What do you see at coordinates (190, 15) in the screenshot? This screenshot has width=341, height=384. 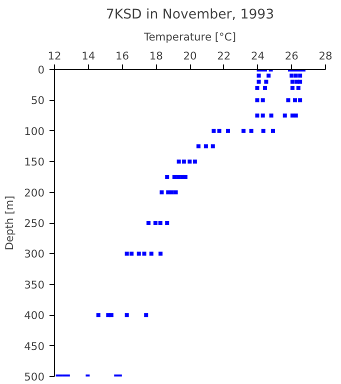 I see `chart-title: 7KSD in November, 1993` at bounding box center [190, 15].